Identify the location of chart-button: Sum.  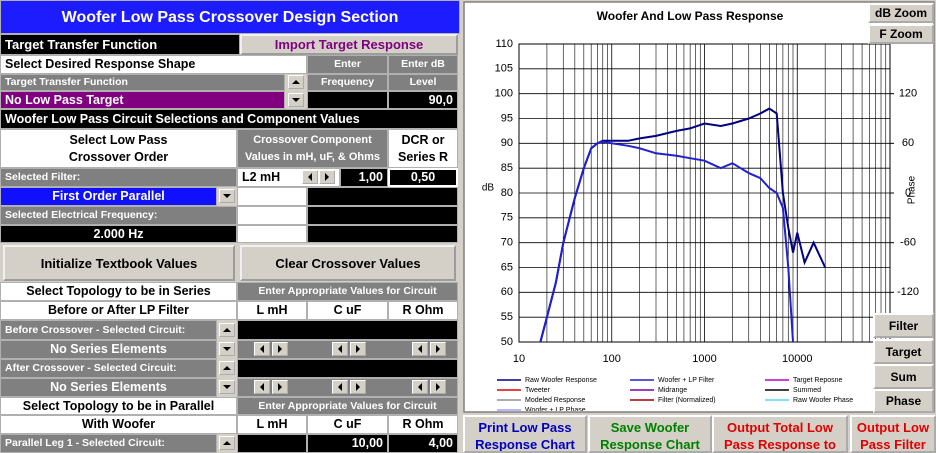
(903, 376).